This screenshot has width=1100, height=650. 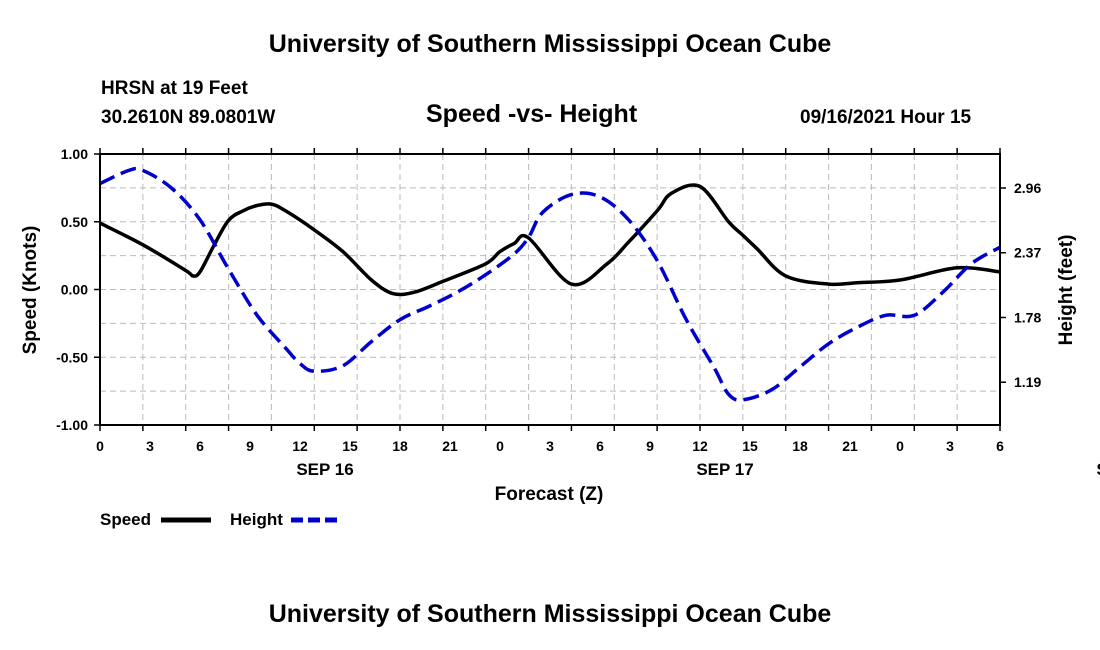 I want to click on y2-tick-label: 1.78, so click(x=1027, y=317).